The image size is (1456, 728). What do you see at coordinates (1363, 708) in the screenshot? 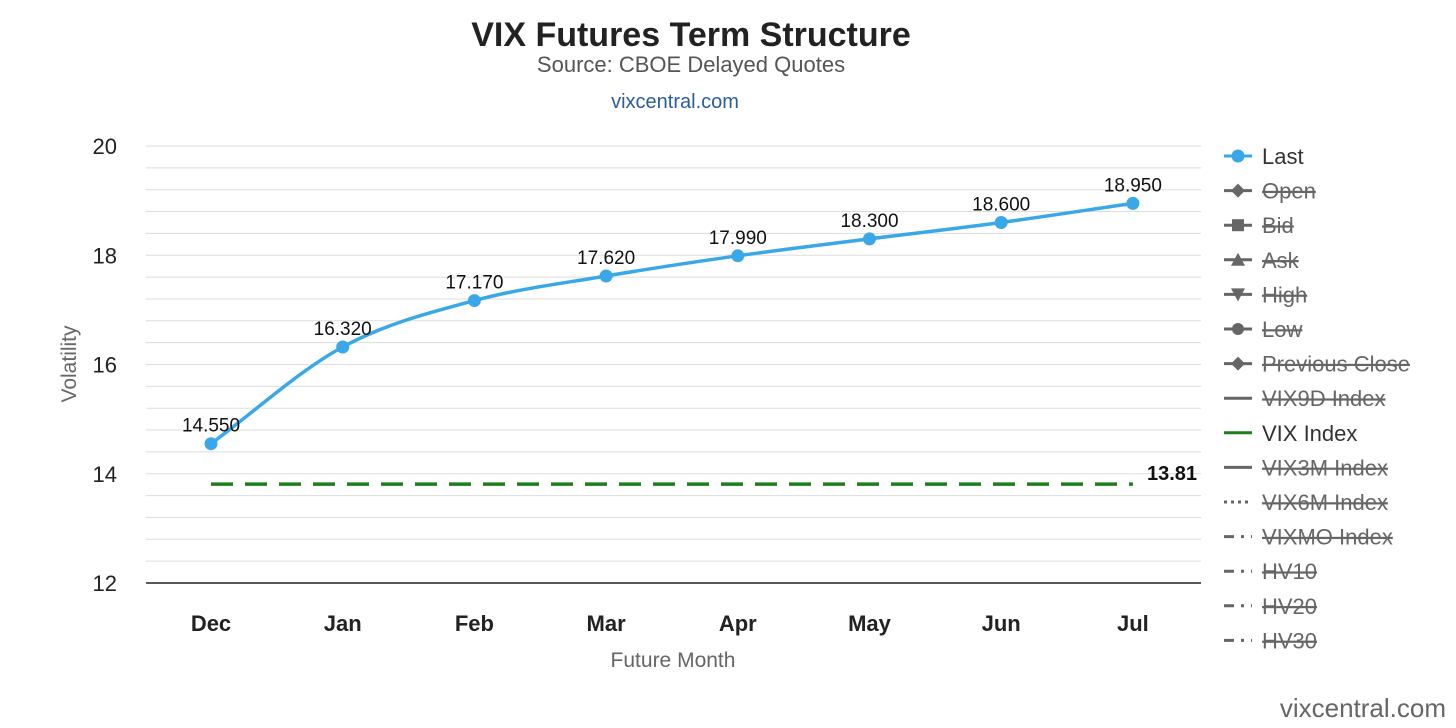
I see `credit-text: vixcentral.com` at bounding box center [1363, 708].